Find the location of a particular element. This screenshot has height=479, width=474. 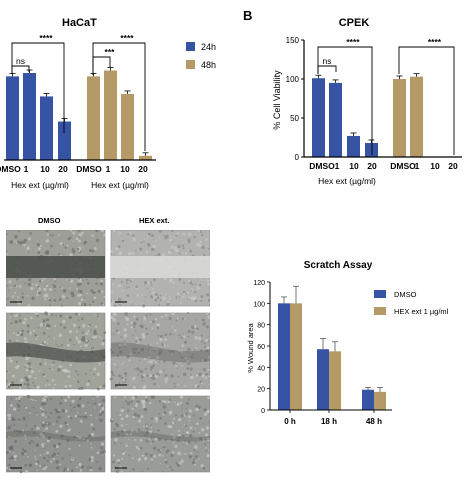

cpek-tick-label: 1 is located at coordinates (337, 166).